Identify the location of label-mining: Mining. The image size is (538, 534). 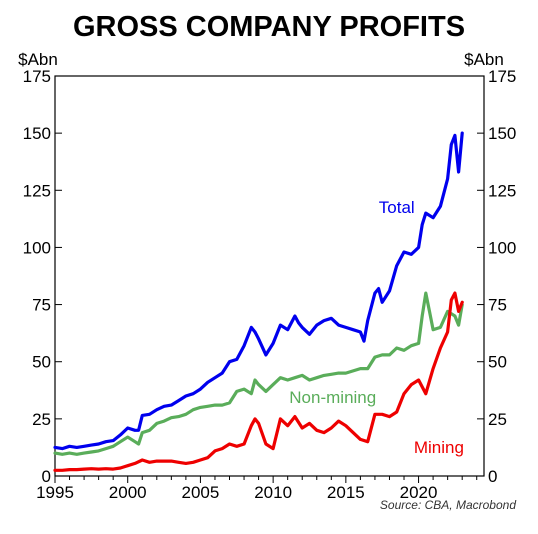
(439, 447).